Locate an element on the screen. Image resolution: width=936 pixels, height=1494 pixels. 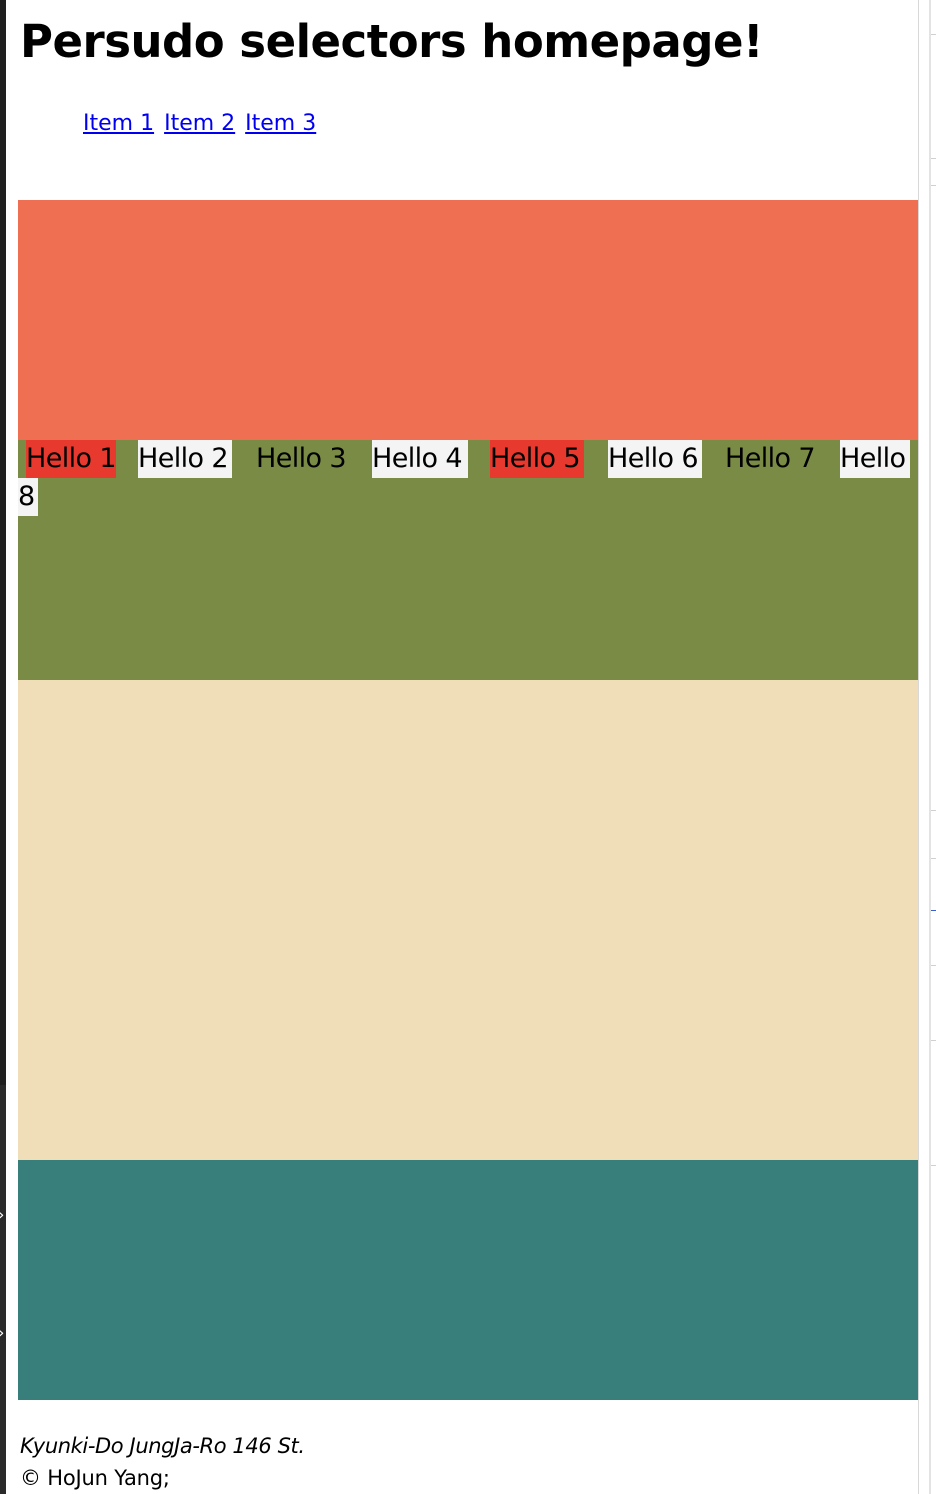
hello-item-7: Hello 7 is located at coordinates (770, 458).